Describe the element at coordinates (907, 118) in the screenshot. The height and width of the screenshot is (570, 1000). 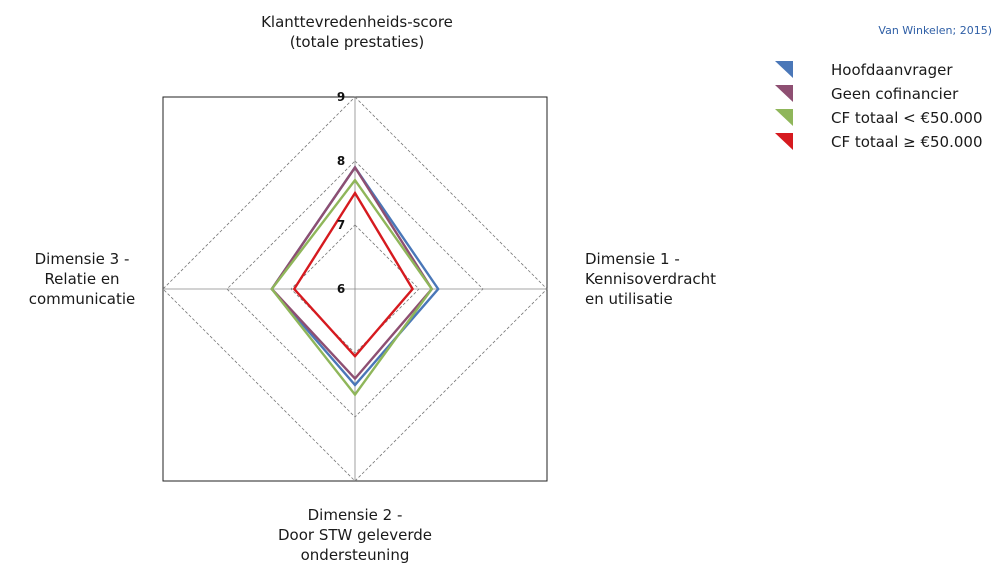
I see `legend-label-3: CF totaal < €50.000` at that location.